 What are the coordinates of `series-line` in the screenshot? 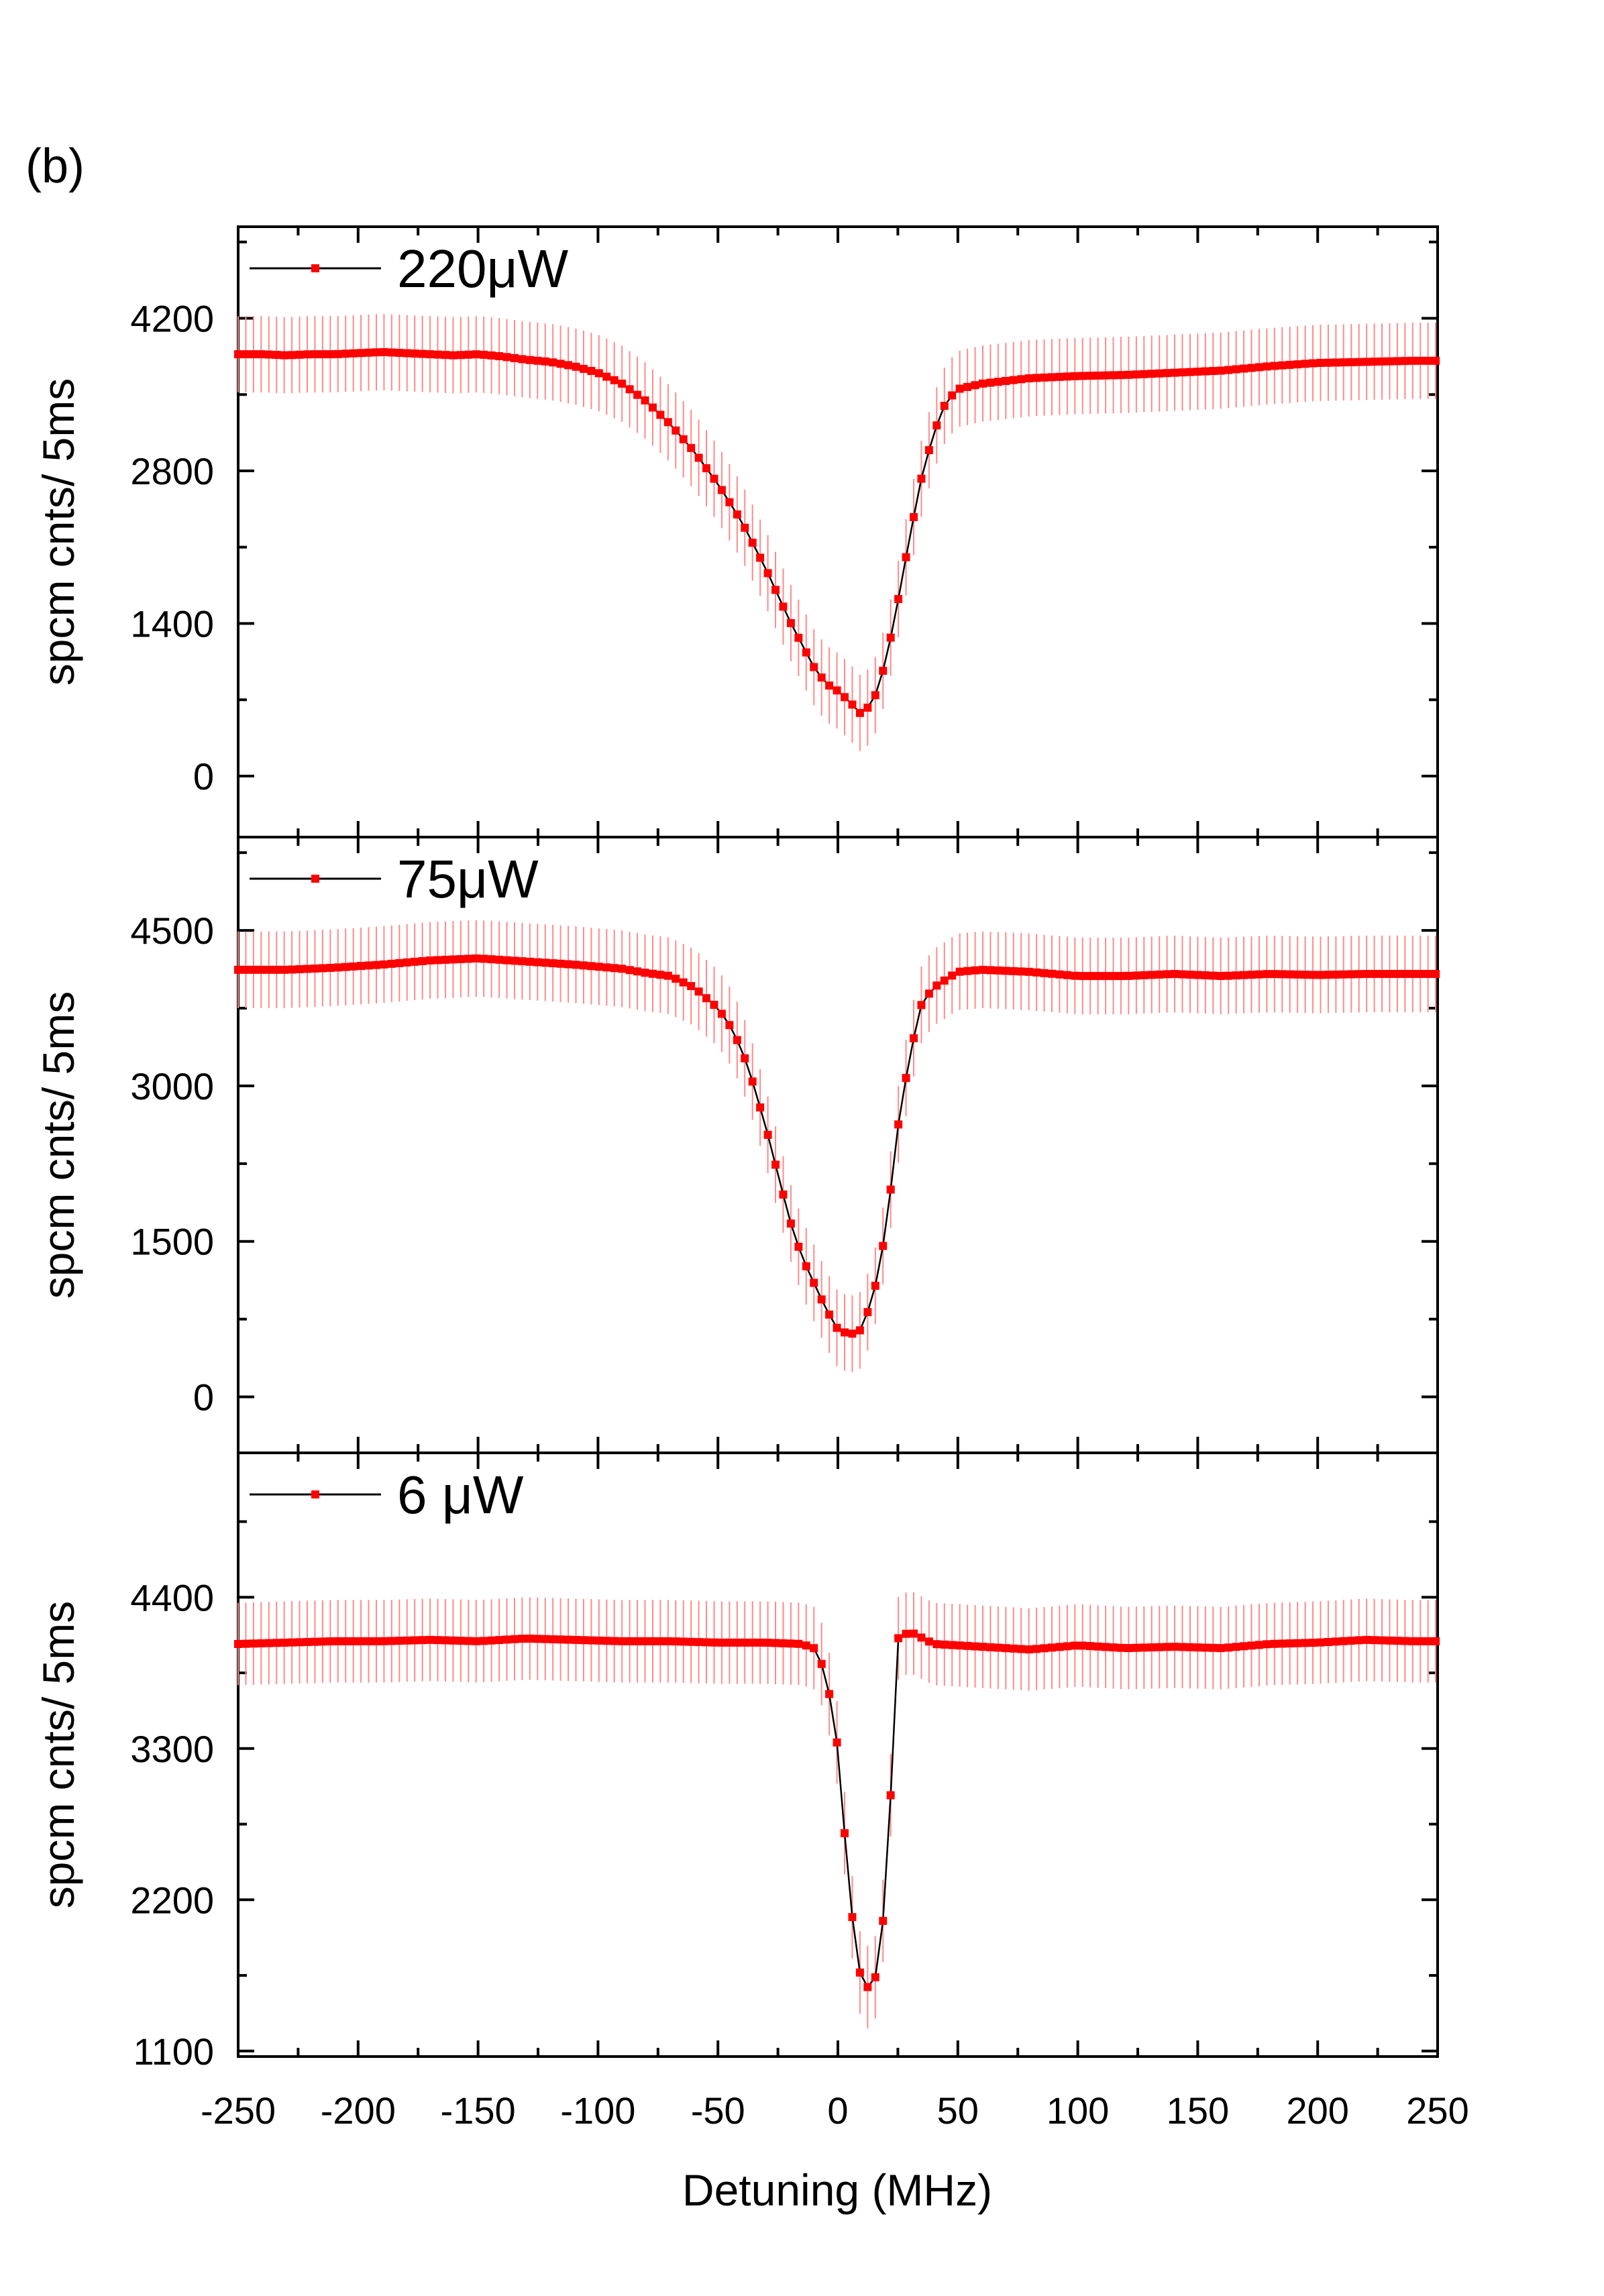 It's located at (836, 1811).